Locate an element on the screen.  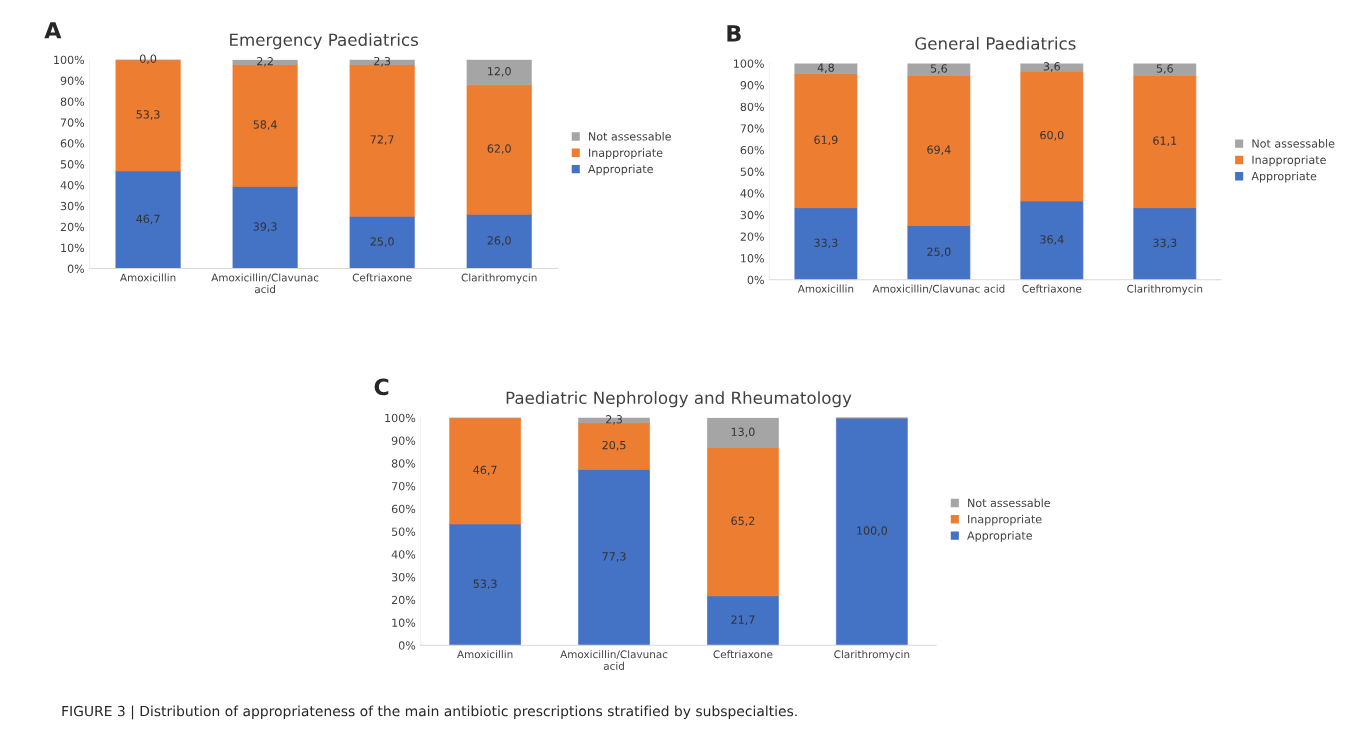
data-label: 13,0 is located at coordinates (743, 432).